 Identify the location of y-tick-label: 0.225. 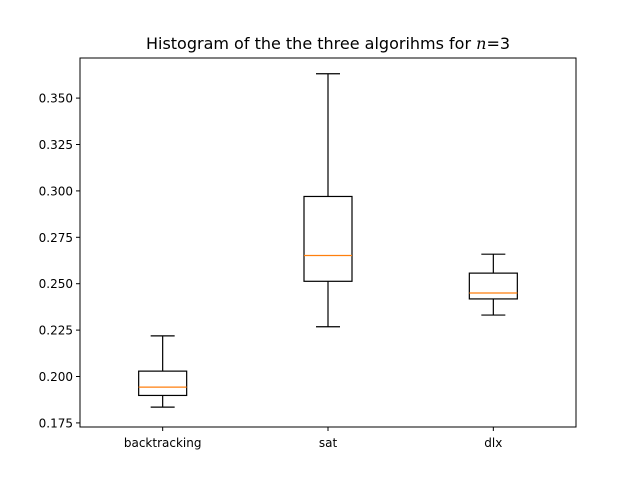
(56, 331).